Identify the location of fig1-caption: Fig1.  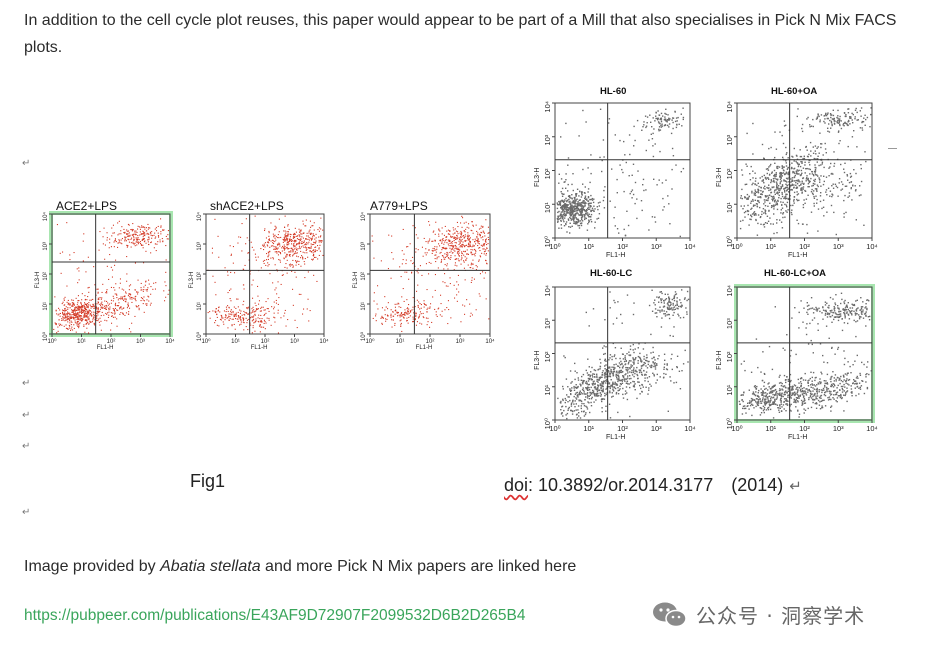
(208, 481).